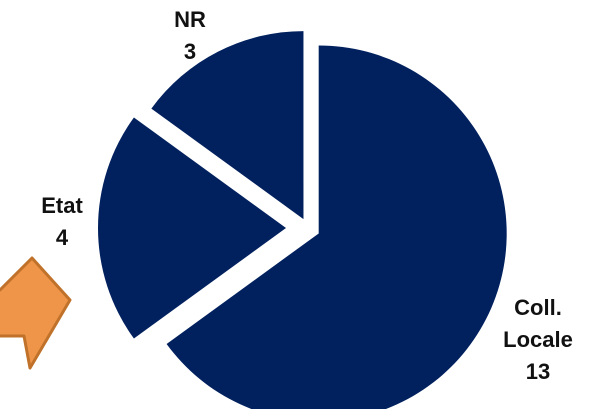  Describe the element at coordinates (62, 222) in the screenshot. I see `slice-label-etat: Etat 4` at that location.